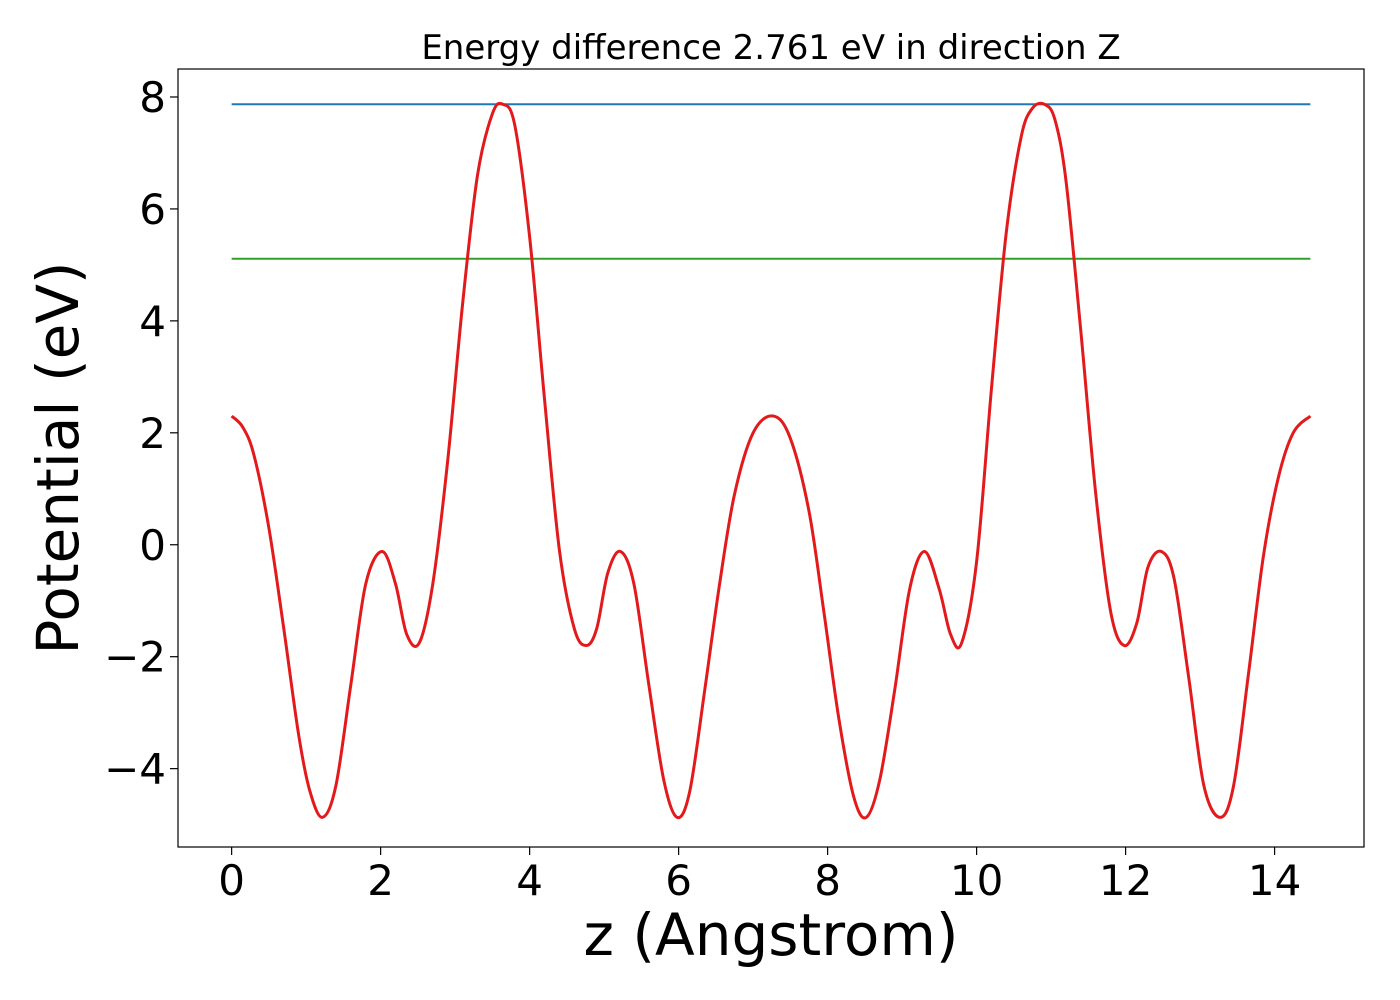  I want to click on y-tick-label: 0, so click(152, 545).